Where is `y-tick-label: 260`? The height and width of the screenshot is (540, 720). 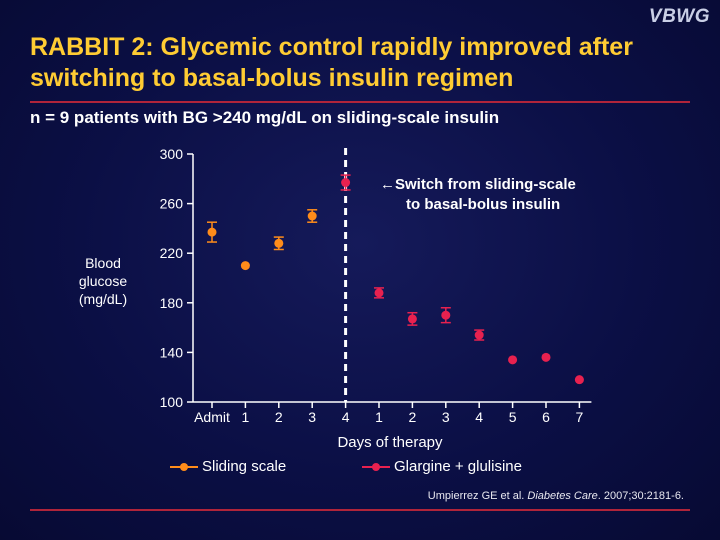
y-tick-label: 260 is located at coordinates (172, 204).